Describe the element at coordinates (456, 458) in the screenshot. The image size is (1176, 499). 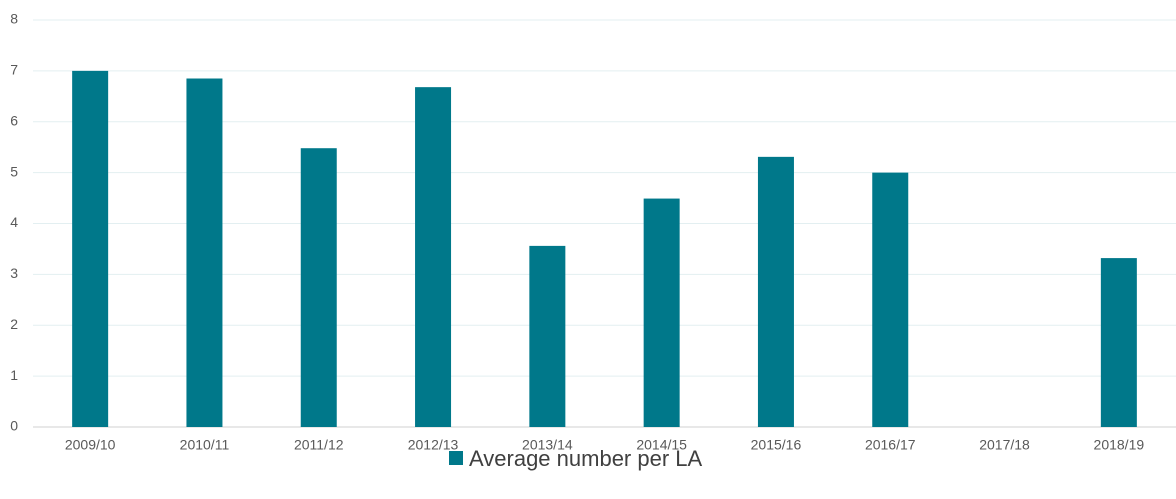
I see `legend-swatch` at that location.